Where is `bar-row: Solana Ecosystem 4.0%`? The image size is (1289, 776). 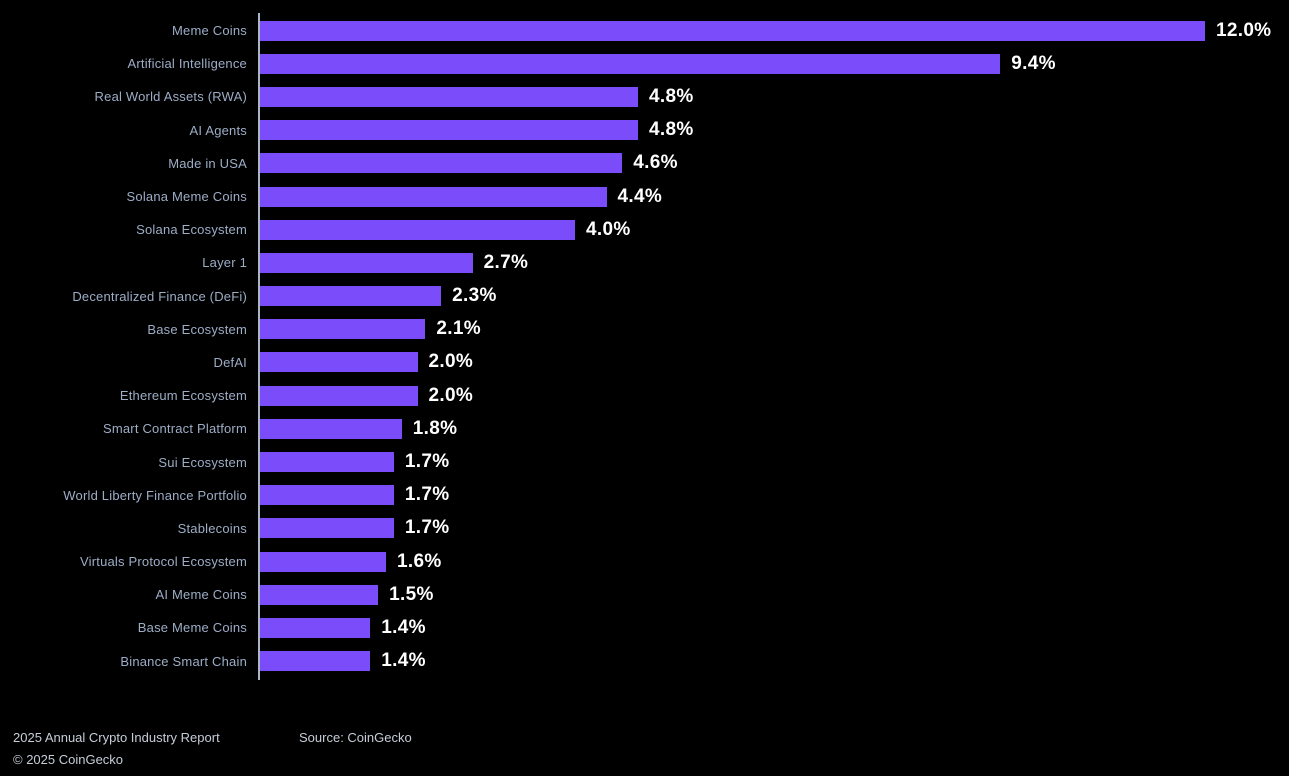
bar-row: Solana Ecosystem 4.0% is located at coordinates (644, 229).